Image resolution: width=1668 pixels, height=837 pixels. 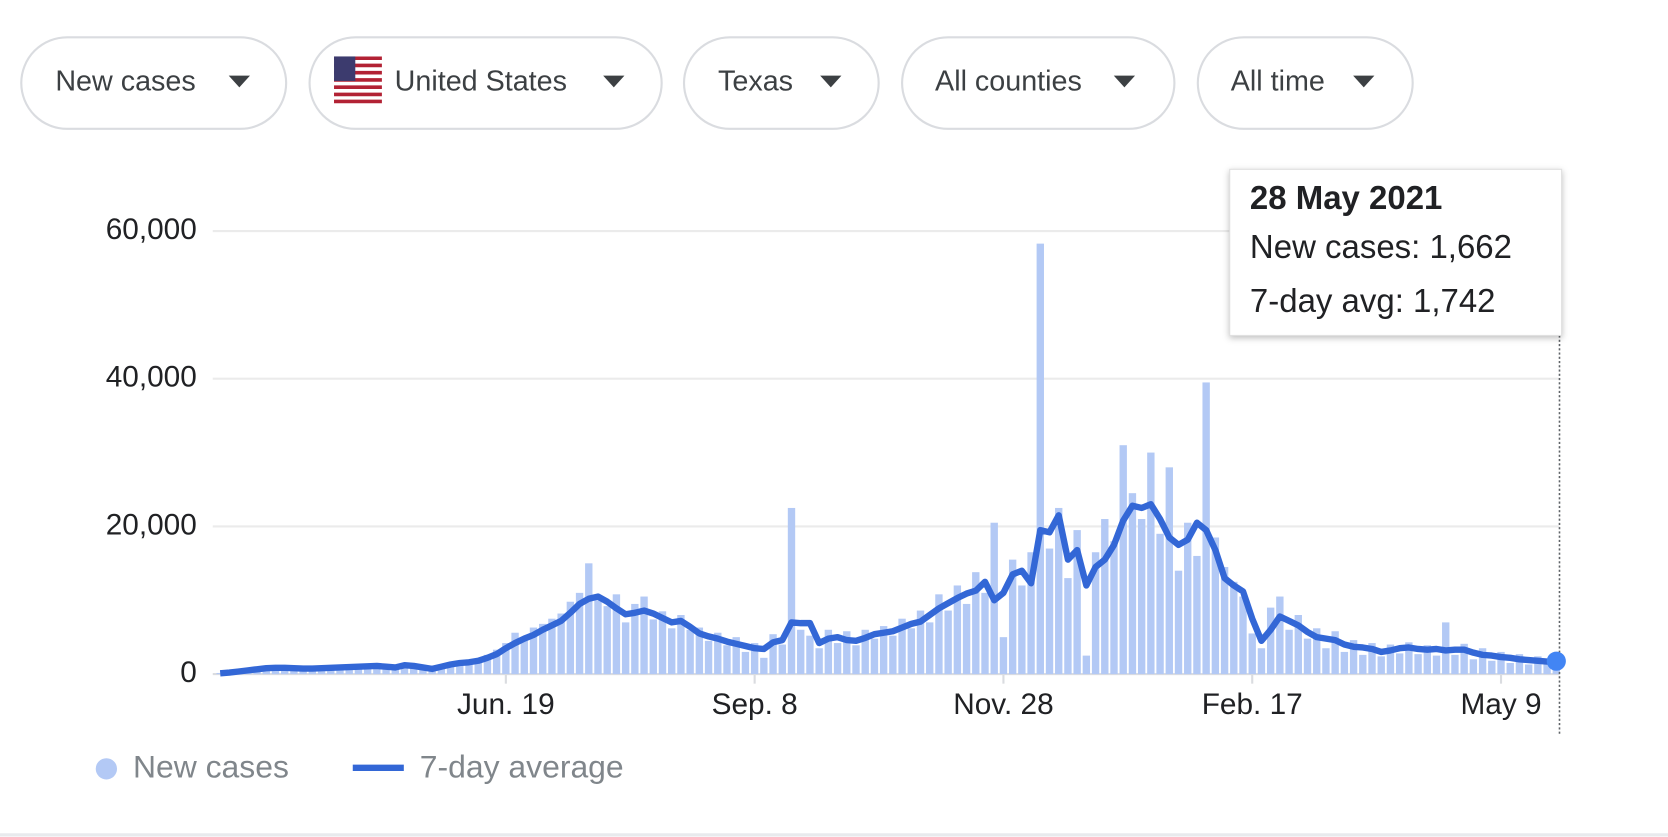 What do you see at coordinates (506, 704) in the screenshot?
I see `x-tick-label: Jun. 19` at bounding box center [506, 704].